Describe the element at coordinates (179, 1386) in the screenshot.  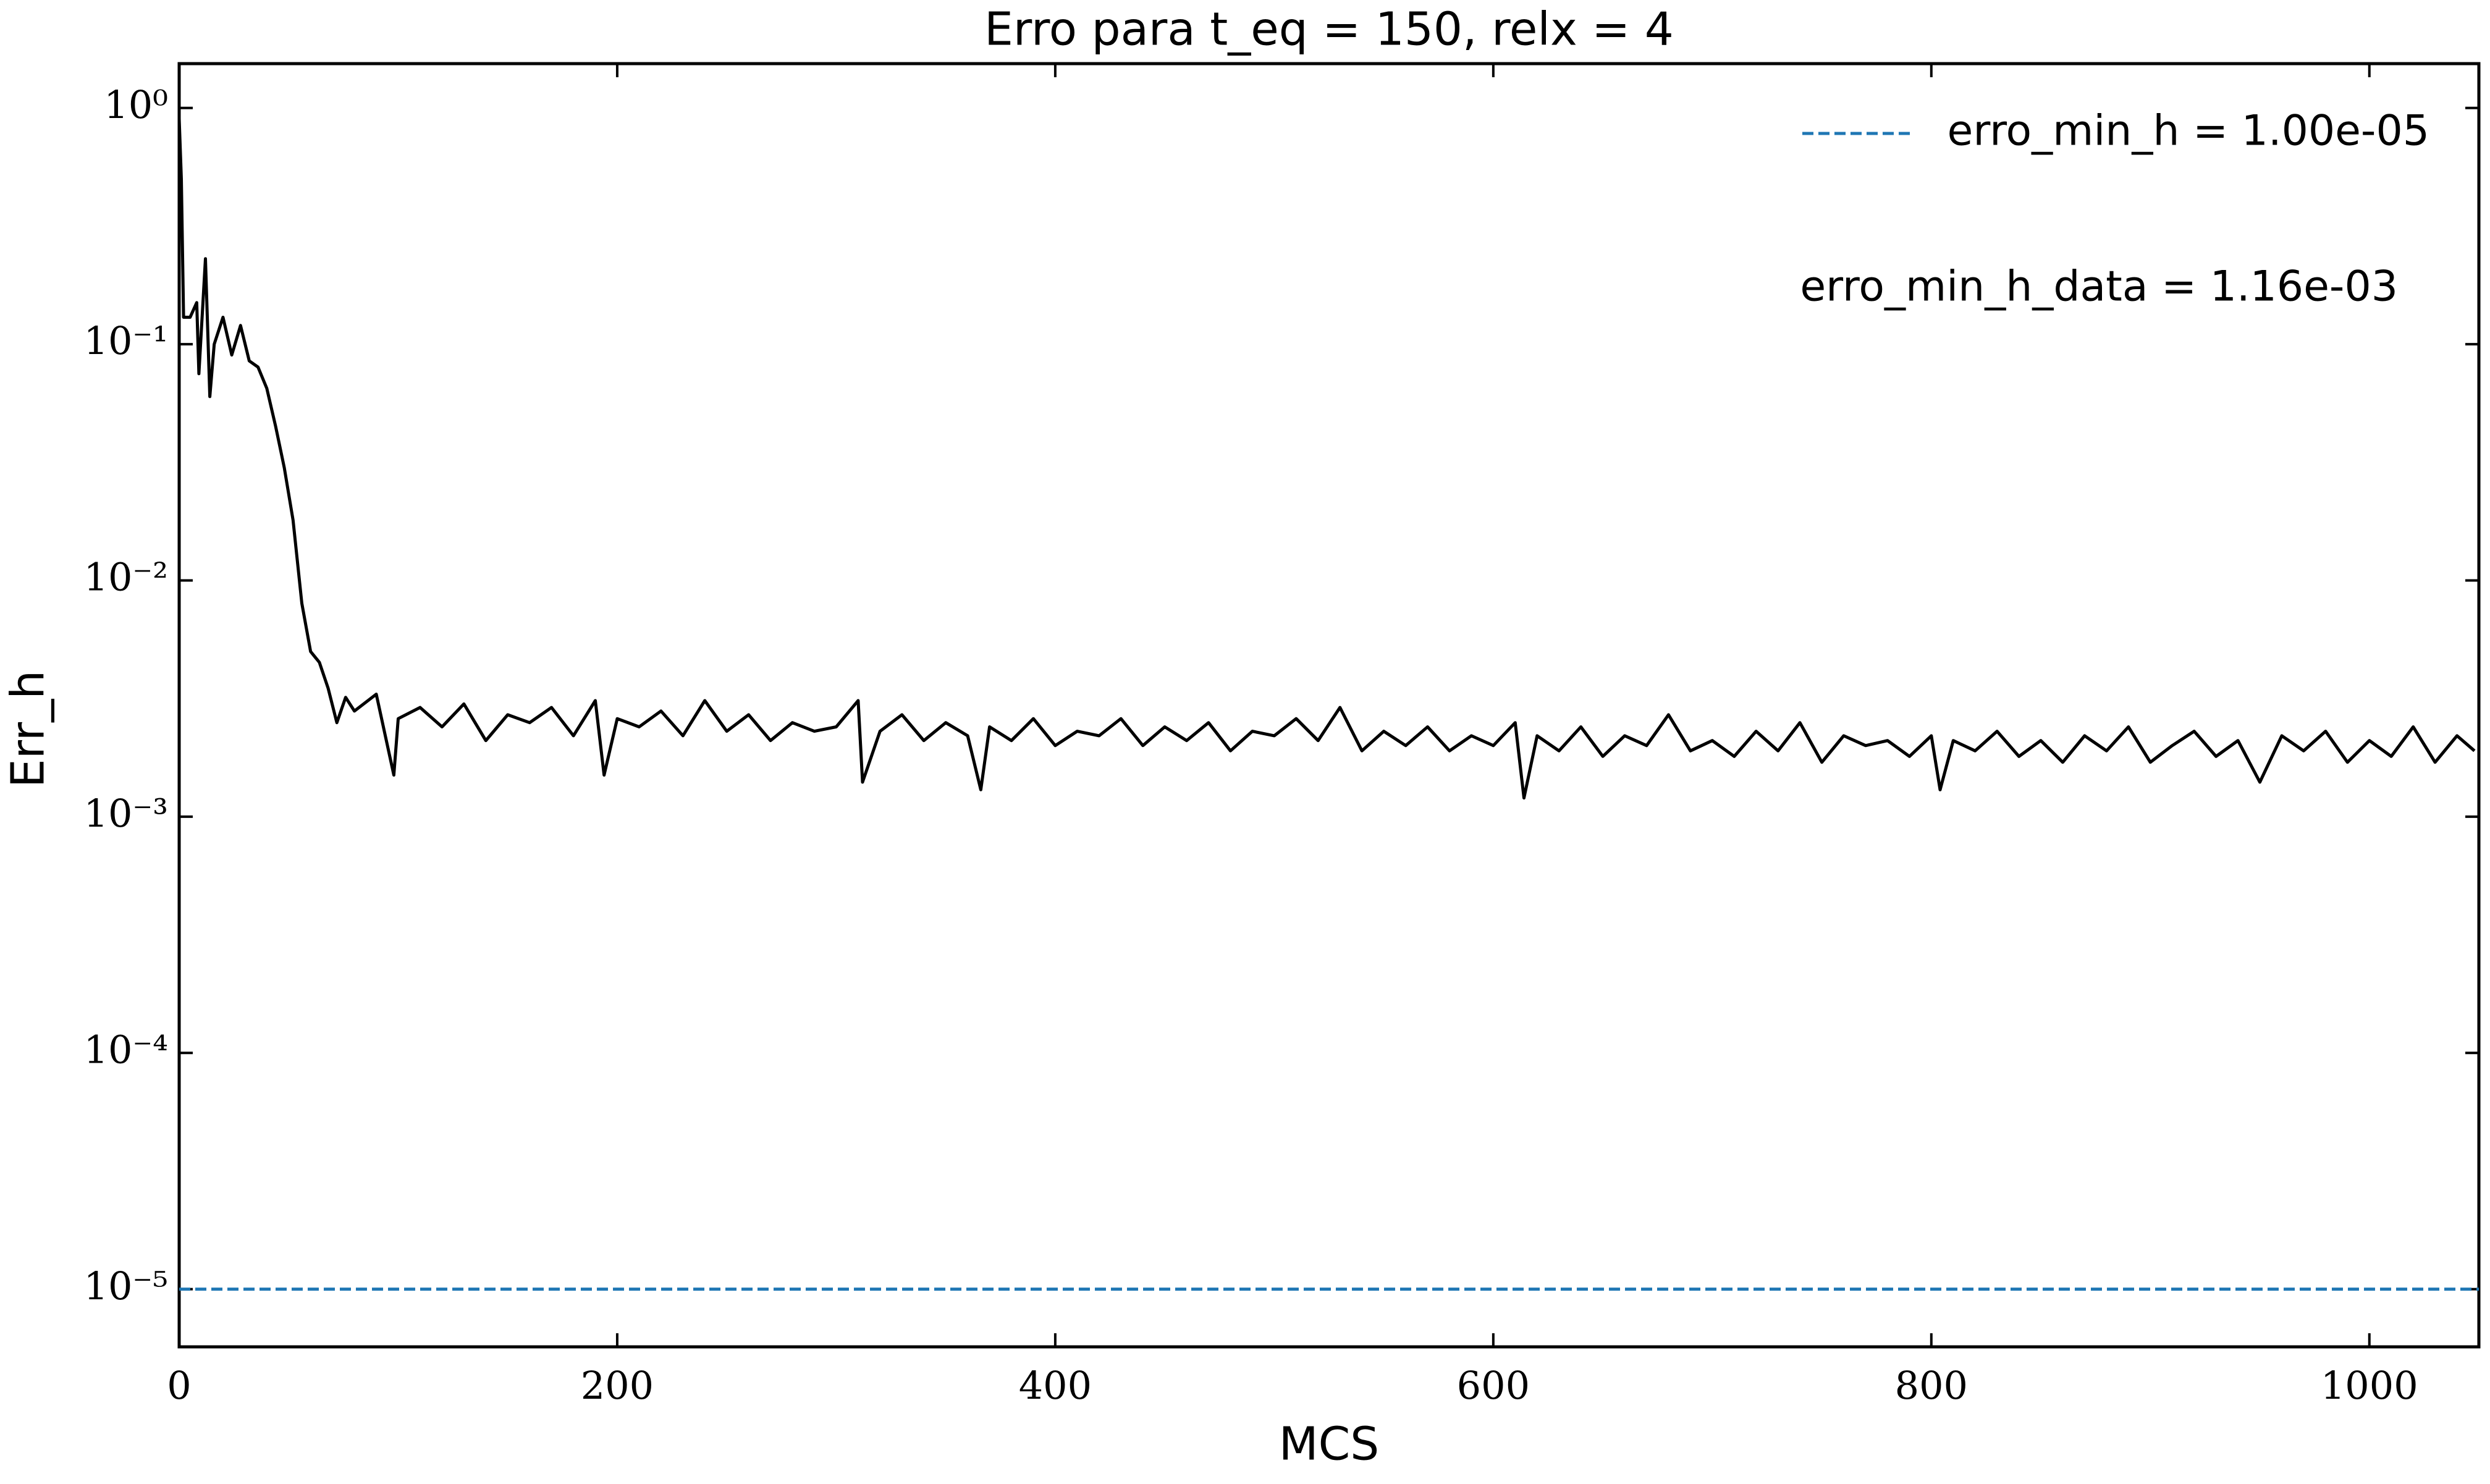
I see `x-tick-label: 0` at that location.